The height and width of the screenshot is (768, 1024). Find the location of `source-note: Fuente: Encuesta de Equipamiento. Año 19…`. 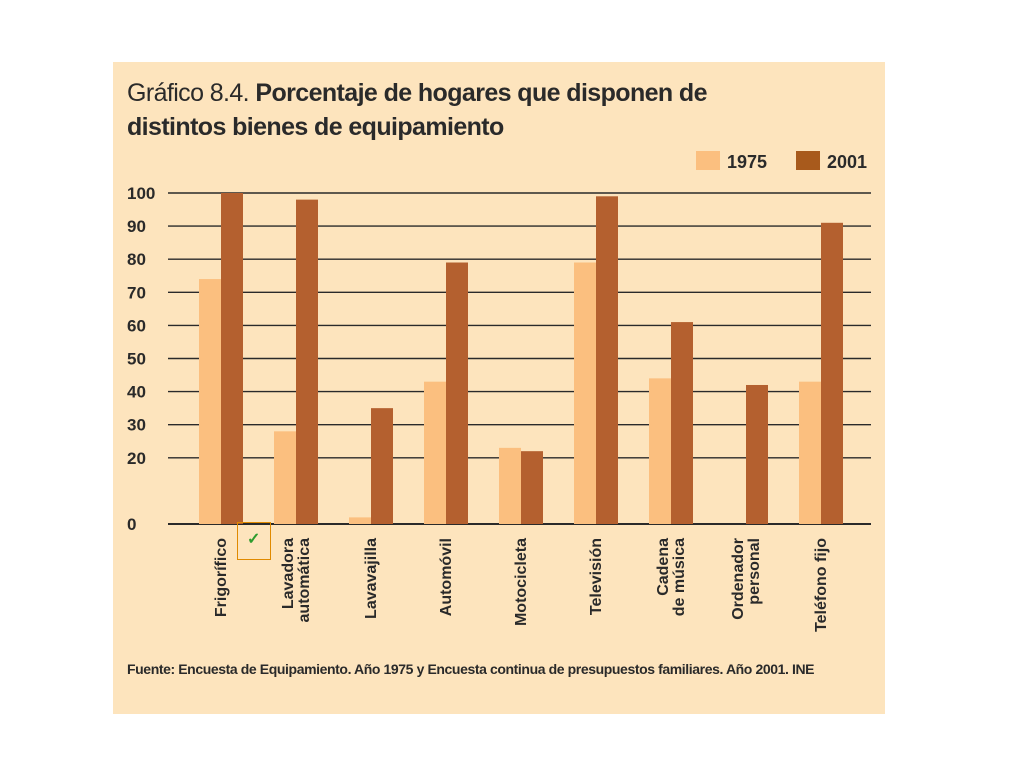

source-note: Fuente: Encuesta de Equipamiento. Año 19… is located at coordinates (471, 669).